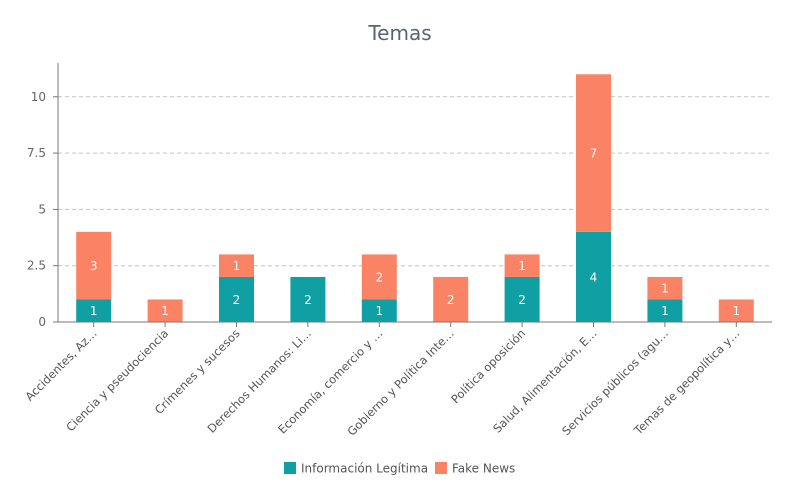 This screenshot has width=800, height=504. Describe the element at coordinates (483, 469) in the screenshot. I see `legend-label: Fake News` at that location.